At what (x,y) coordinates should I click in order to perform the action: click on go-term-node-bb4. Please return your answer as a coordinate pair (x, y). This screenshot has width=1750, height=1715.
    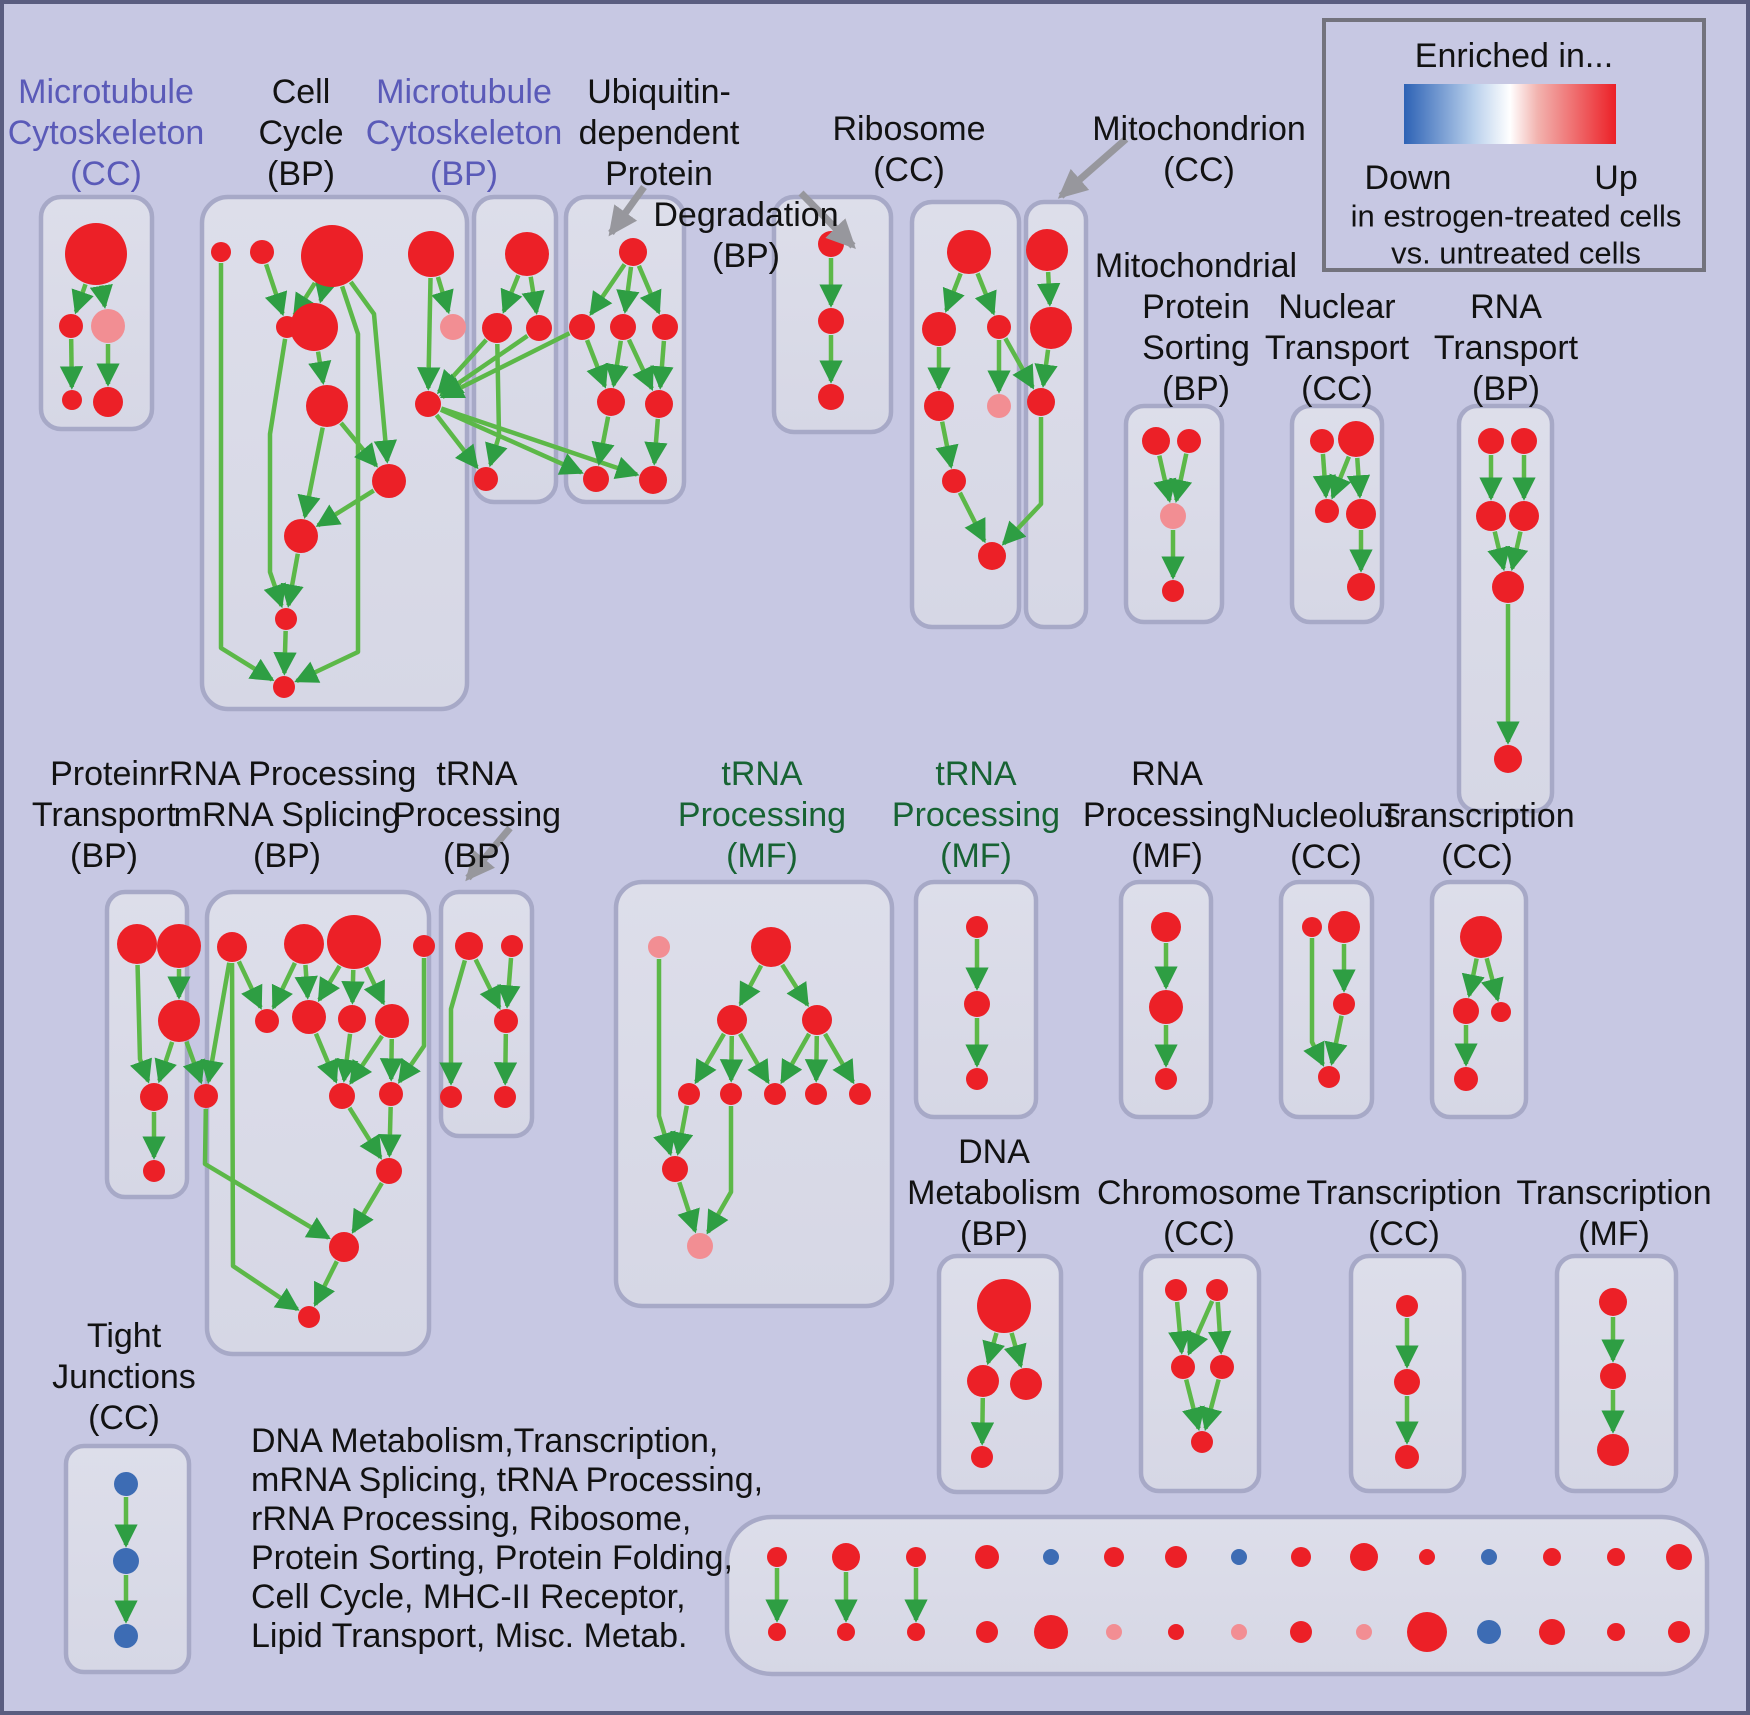
    Looking at the image, I should click on (987, 1632).